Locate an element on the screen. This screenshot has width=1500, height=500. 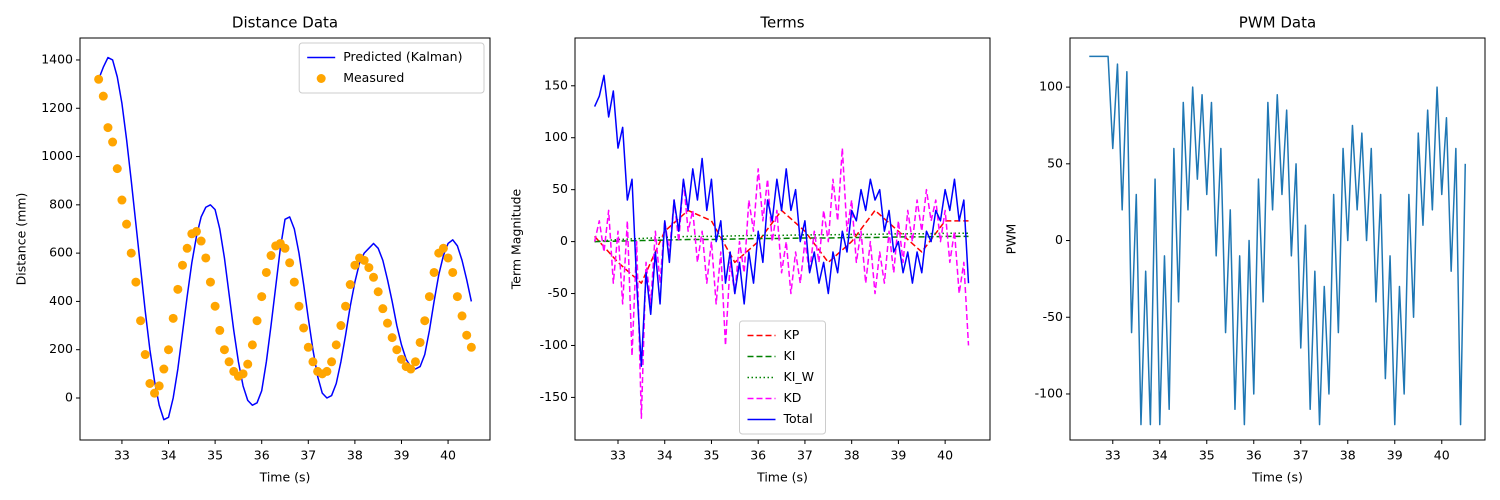
legend-label: Predicted (Kalman) is located at coordinates (402, 56).